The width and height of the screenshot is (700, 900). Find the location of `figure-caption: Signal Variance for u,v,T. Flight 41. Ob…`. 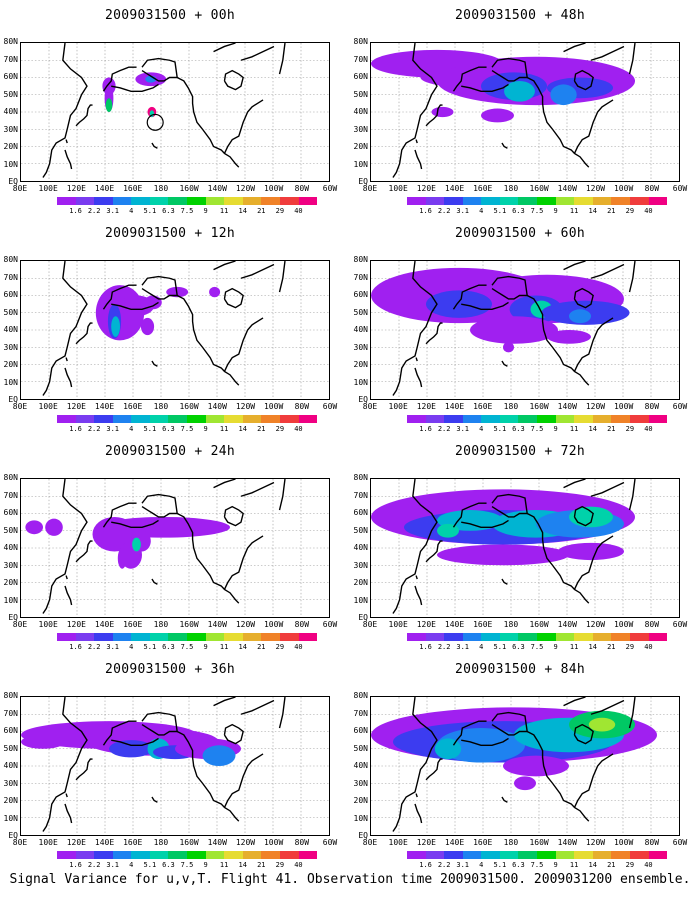

figure-caption: Signal Variance for u,v,T. Flight 41. Ob… is located at coordinates (350, 879).